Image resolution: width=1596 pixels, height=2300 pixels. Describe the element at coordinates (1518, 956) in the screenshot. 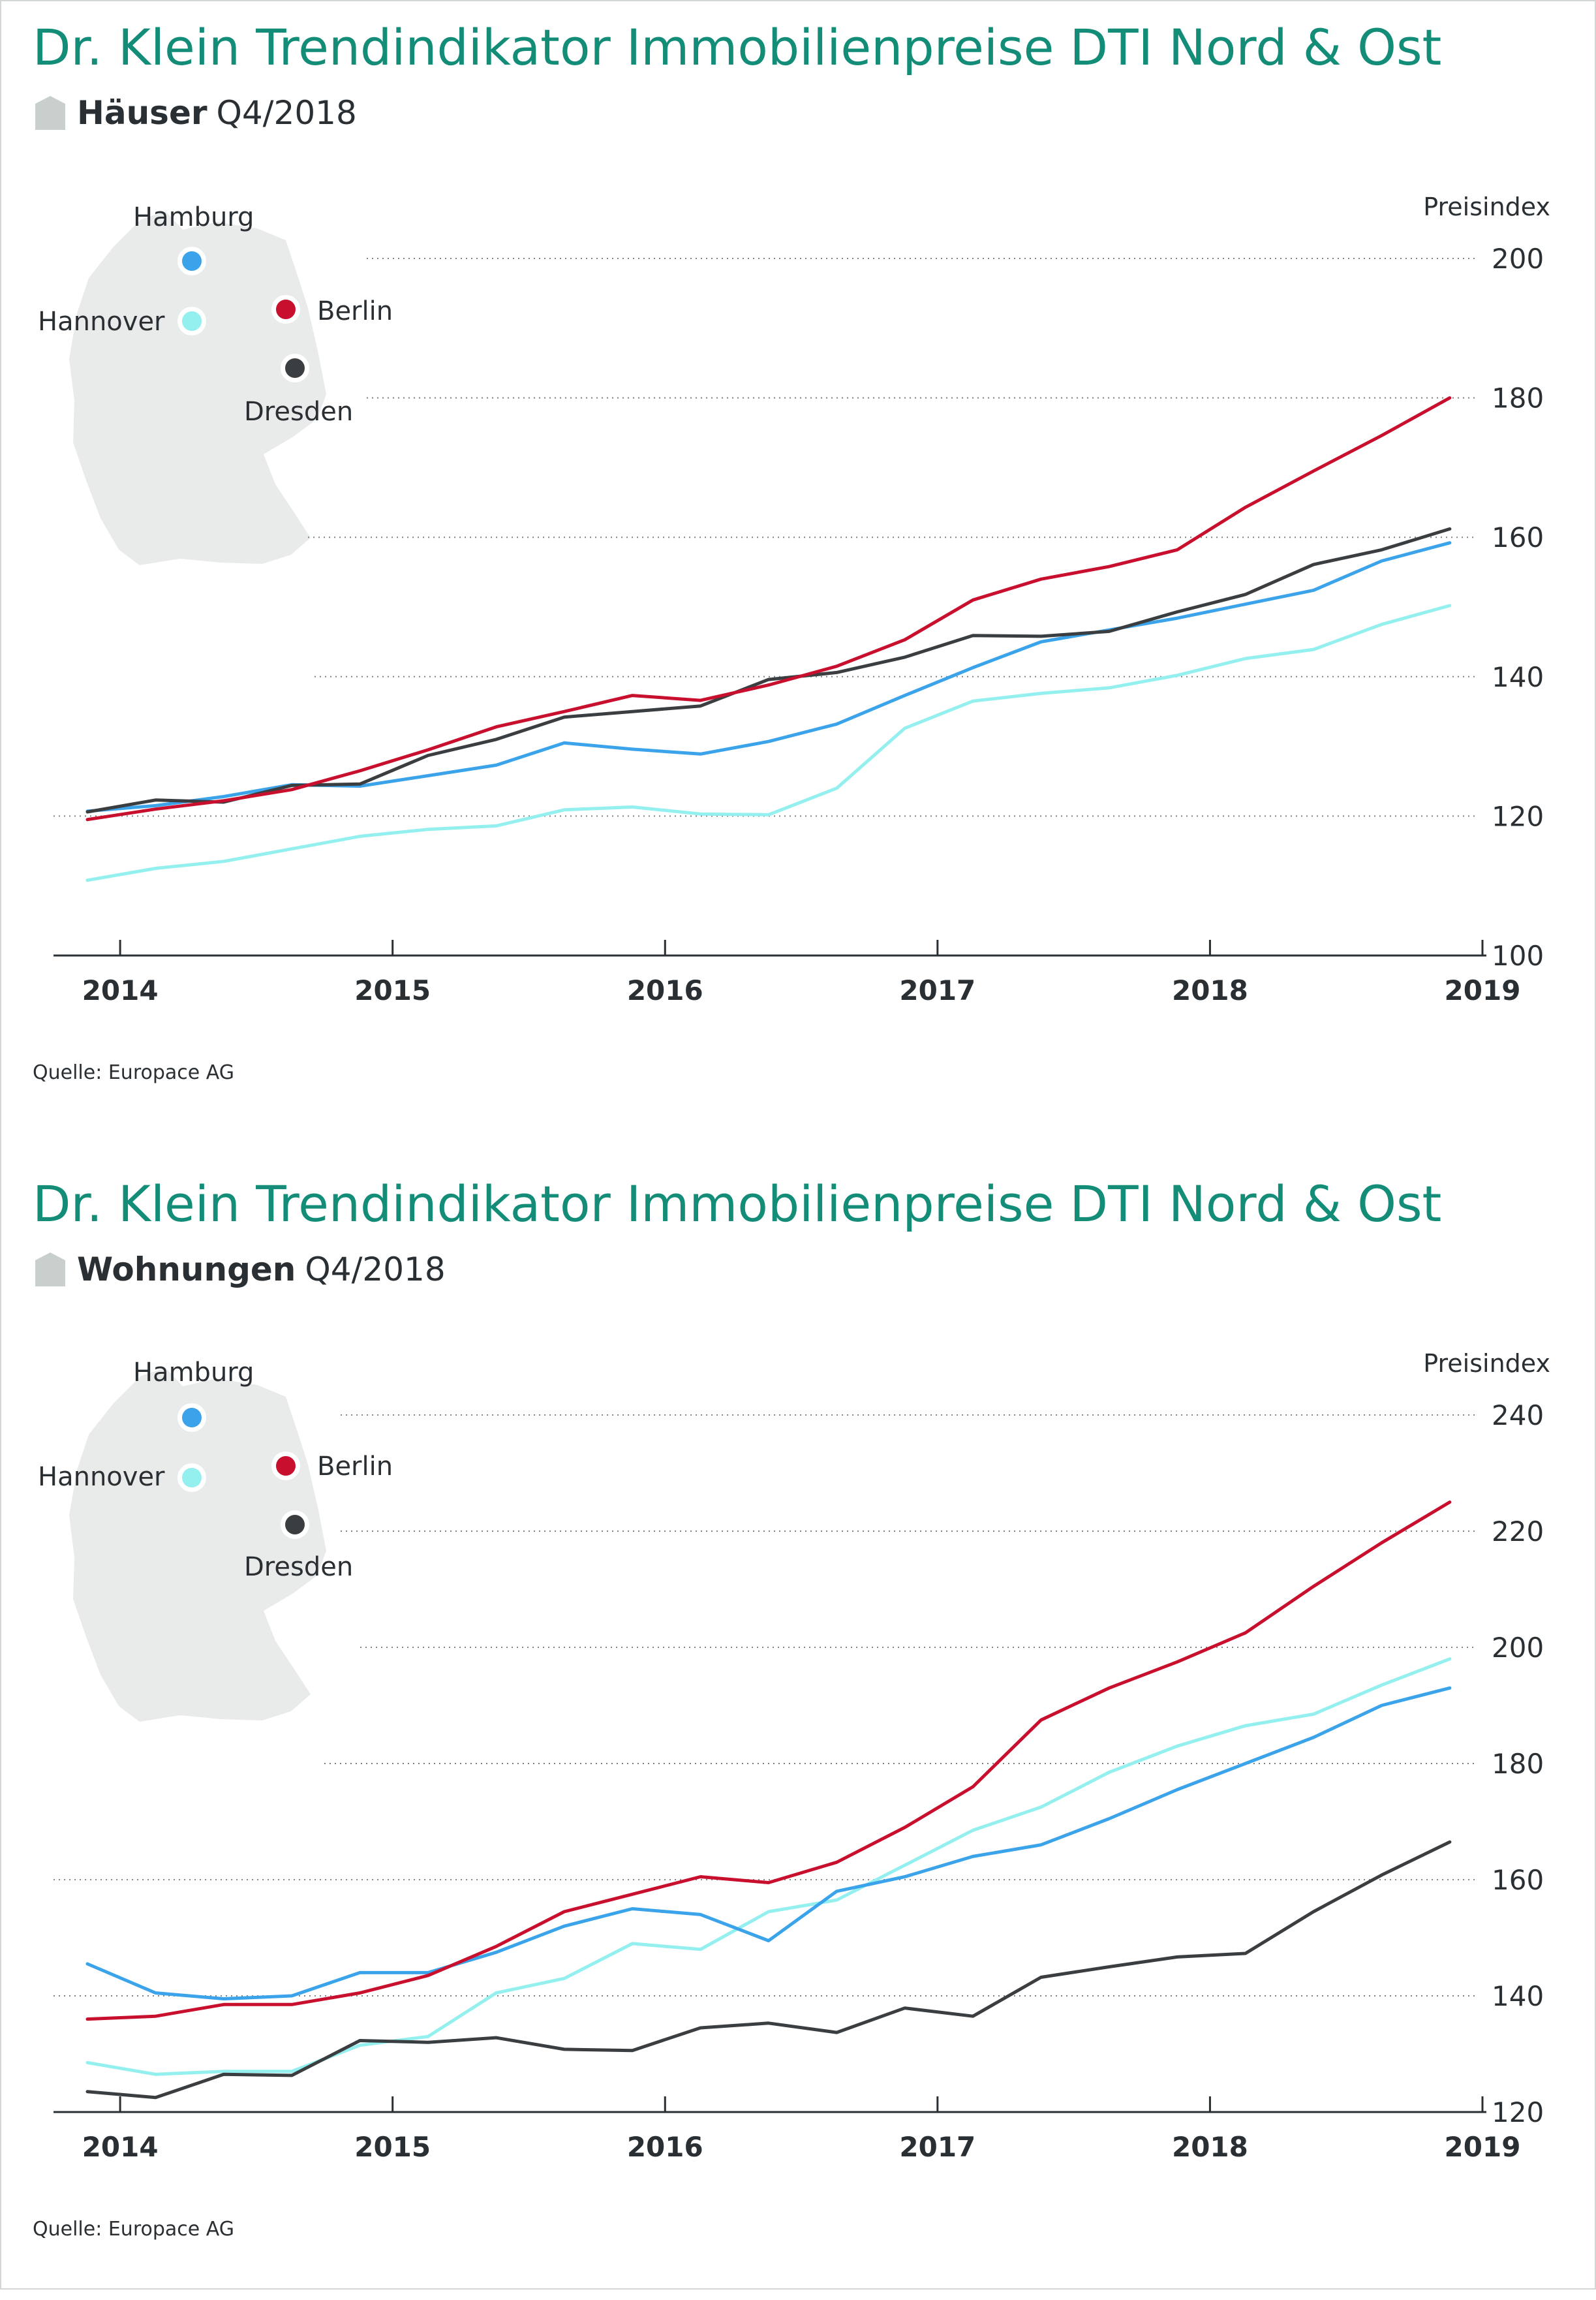

I see `y-tick-label: 100` at that location.